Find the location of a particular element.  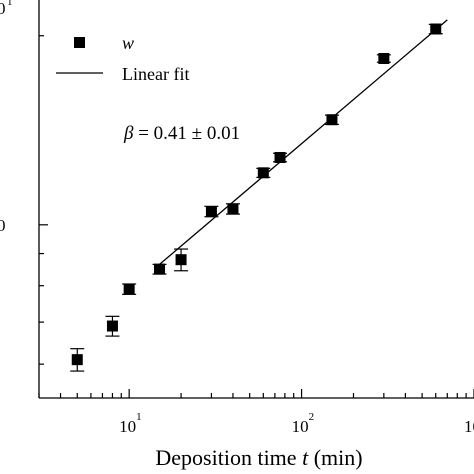

legend-label-linear-fit: Linear fit is located at coordinates (155, 74).